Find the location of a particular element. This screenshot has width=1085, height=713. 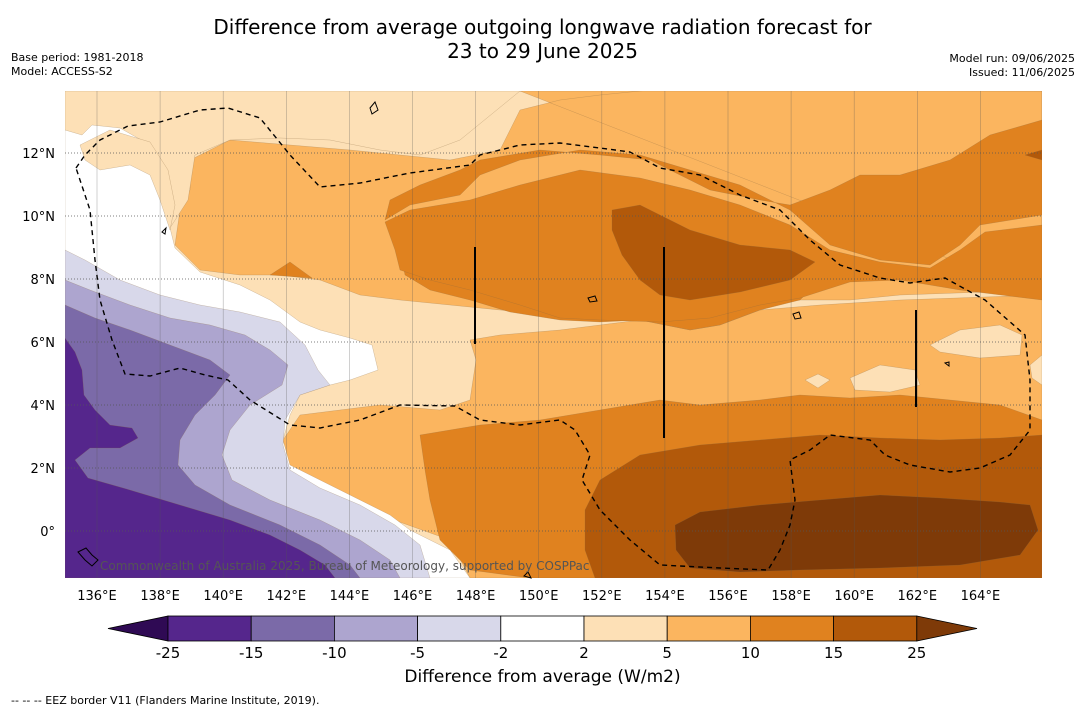

colorbar-tick-label: 2 is located at coordinates (584, 653).